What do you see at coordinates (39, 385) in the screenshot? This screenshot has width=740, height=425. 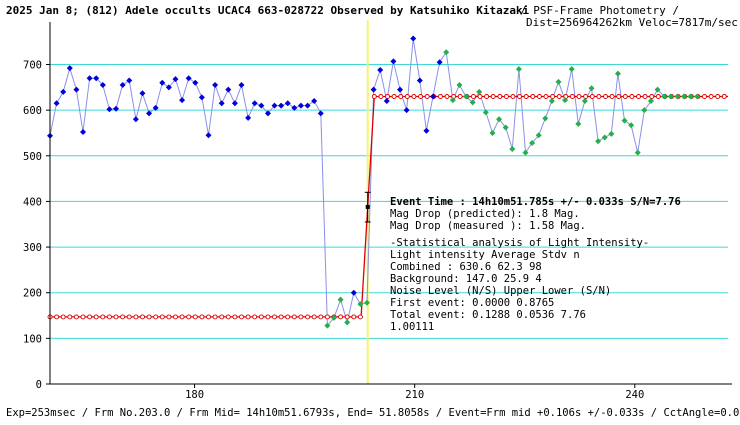 I see `y-tick-label-0: 0` at bounding box center [39, 385].